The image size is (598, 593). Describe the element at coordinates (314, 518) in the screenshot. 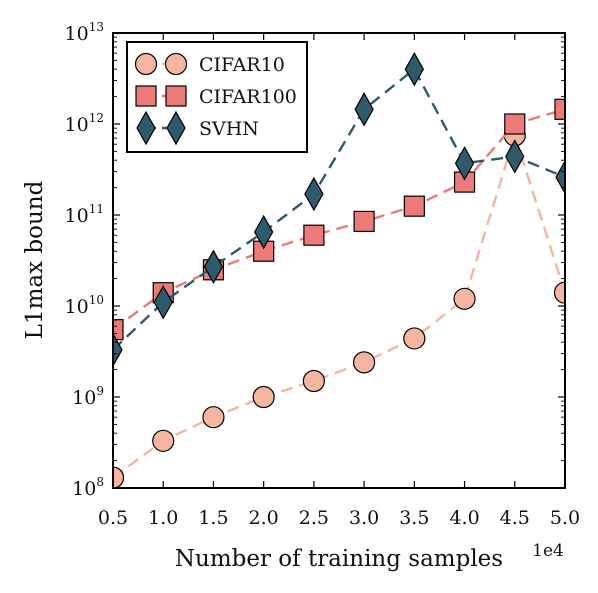

I see `x-tick-label: 2.5` at that location.